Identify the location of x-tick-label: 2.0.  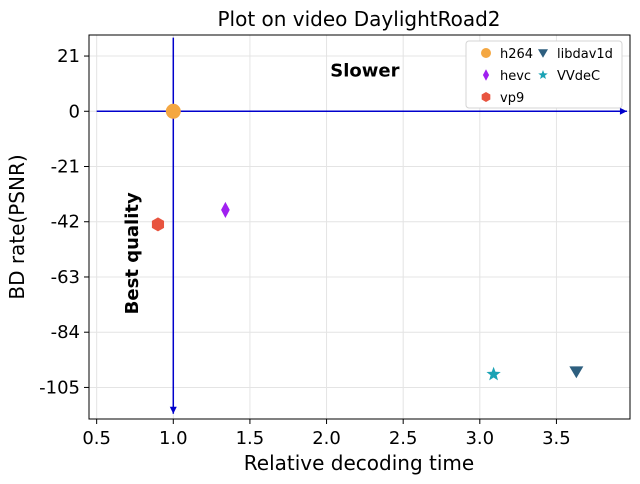
(326, 438).